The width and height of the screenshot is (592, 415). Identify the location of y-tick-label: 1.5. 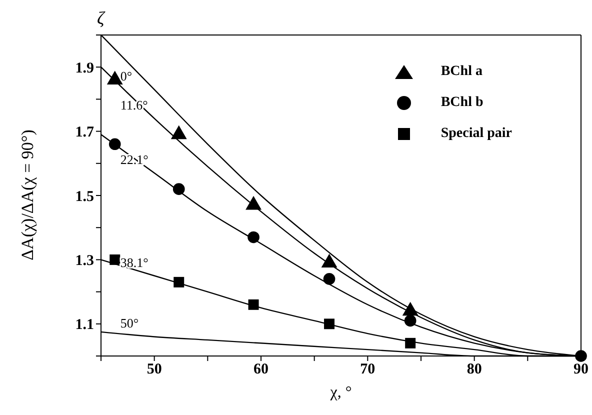
(84, 196).